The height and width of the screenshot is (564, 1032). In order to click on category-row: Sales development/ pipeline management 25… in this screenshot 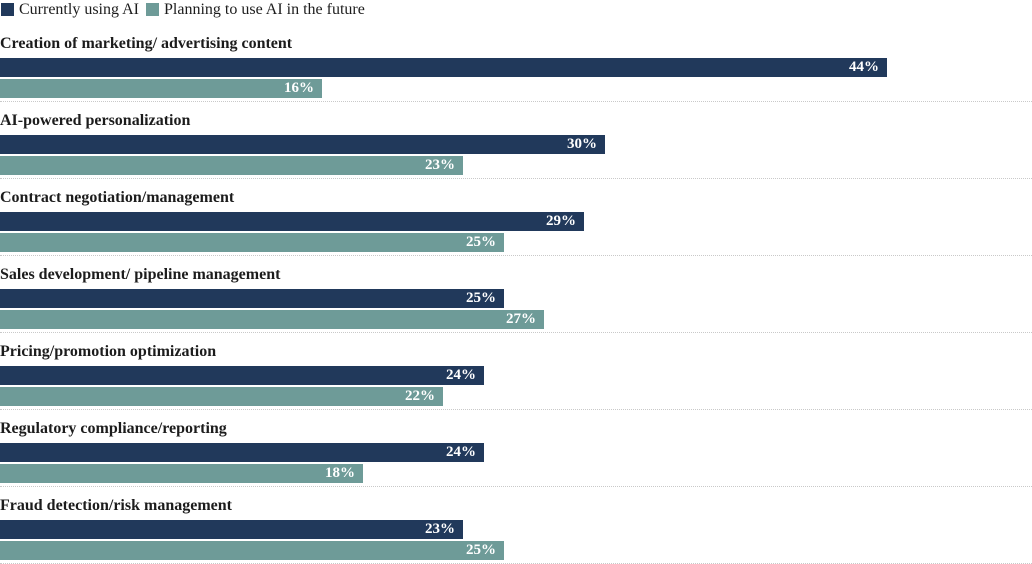, I will do `click(516, 299)`.